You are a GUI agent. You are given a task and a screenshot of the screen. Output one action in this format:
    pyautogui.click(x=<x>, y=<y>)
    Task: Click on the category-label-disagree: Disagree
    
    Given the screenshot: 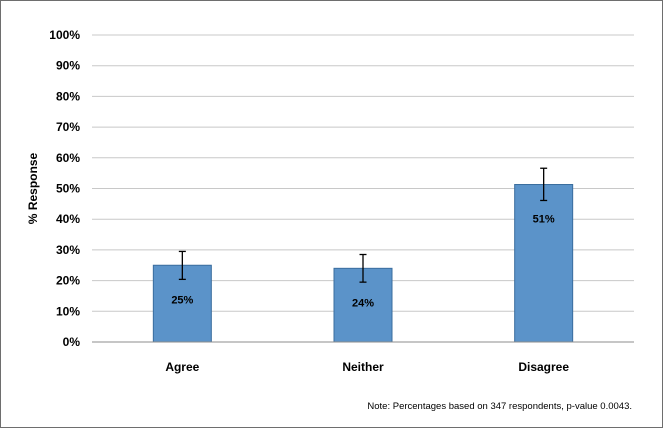 What is the action you would take?
    pyautogui.click(x=543, y=367)
    